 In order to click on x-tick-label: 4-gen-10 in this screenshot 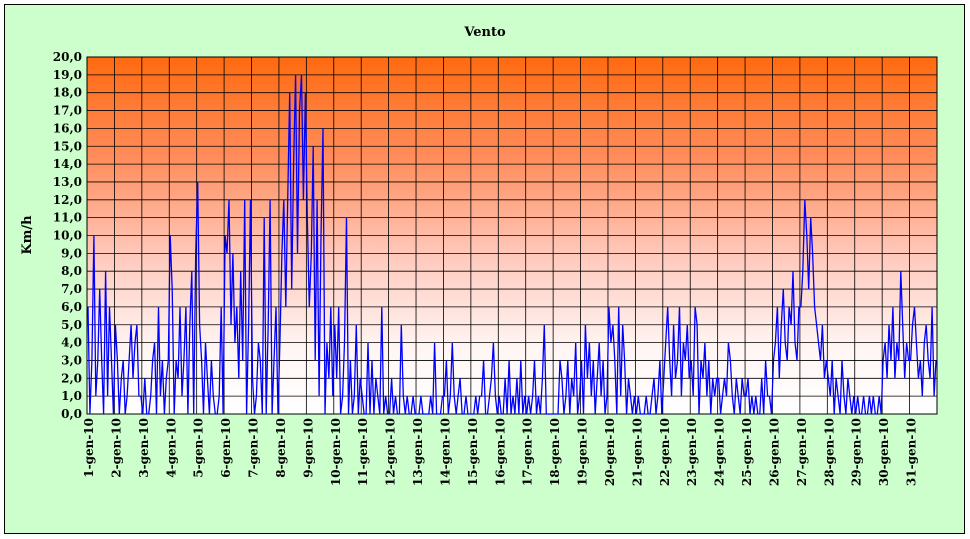, I will do `click(171, 448)`.